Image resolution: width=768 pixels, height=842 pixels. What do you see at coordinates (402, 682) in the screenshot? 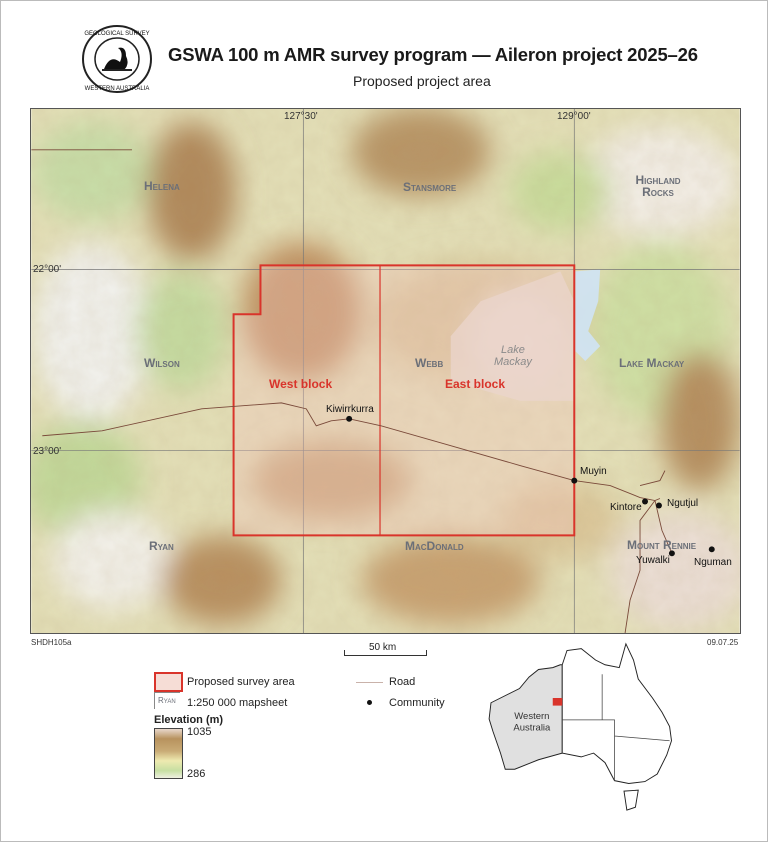
I see `legend-road-label: Road` at bounding box center [402, 682].